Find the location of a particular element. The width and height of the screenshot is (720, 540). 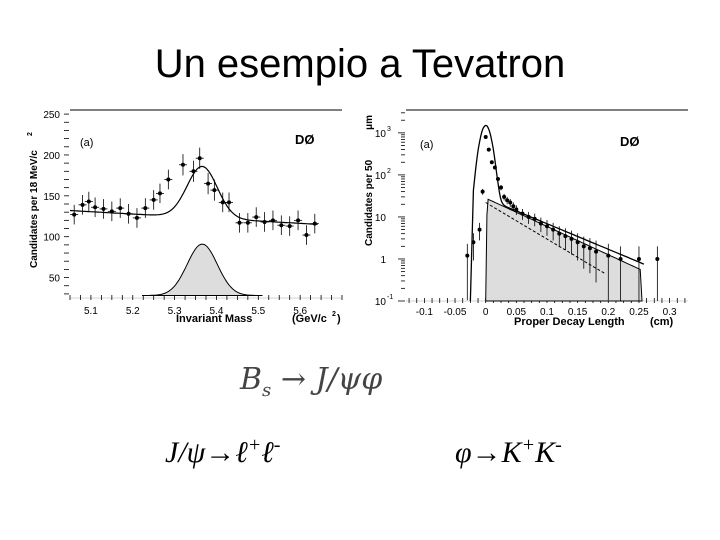

right-x-tick-label: 0.15 is located at coordinates (578, 312).